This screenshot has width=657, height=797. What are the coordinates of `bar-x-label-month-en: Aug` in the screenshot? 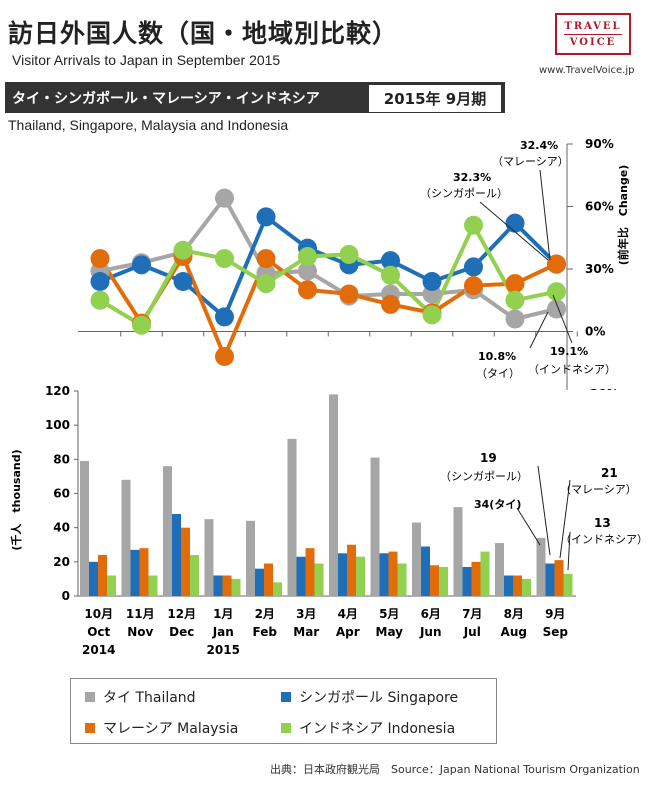 It's located at (514, 632).